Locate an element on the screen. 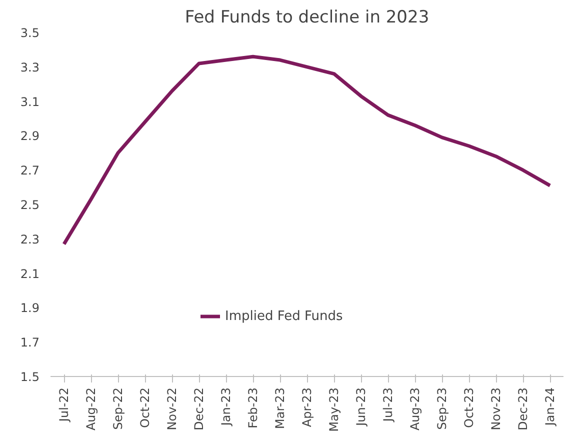 This screenshot has height=434, width=568. y-tick-label: 3.5 is located at coordinates (30, 33).